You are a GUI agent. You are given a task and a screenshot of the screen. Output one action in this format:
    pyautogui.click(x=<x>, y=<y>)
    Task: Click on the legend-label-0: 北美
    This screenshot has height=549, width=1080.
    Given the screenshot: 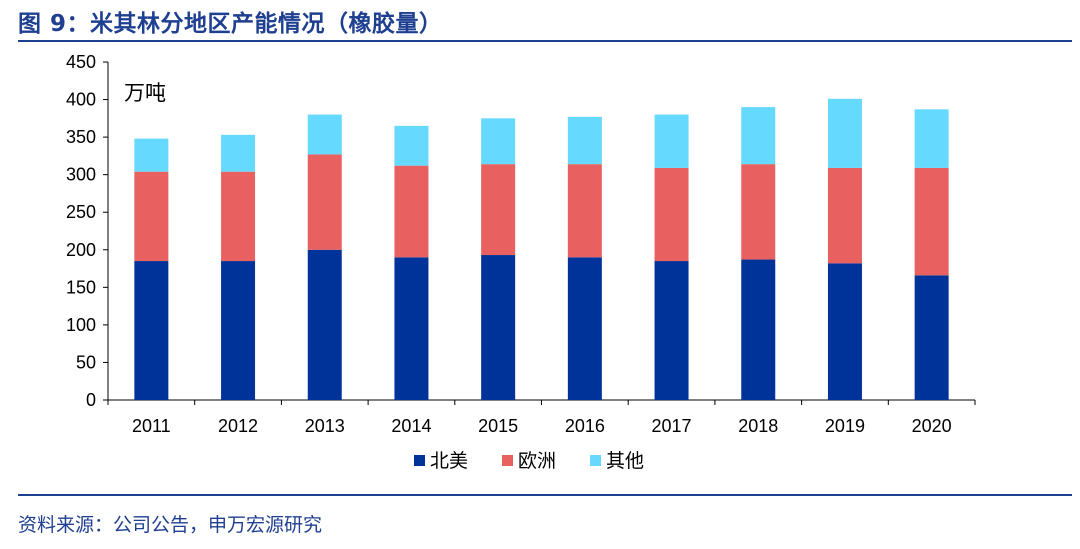 What is the action you would take?
    pyautogui.click(x=449, y=461)
    